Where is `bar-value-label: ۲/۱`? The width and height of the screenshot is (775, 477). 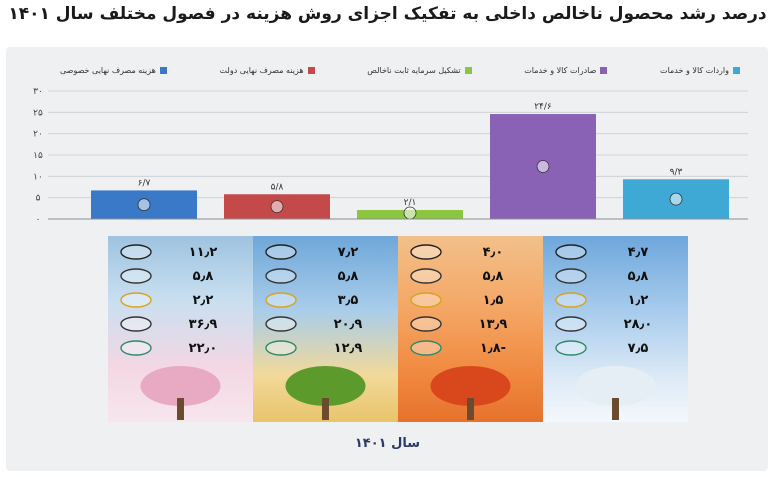
bar-value-label: ۲/۱ is located at coordinates (410, 203).